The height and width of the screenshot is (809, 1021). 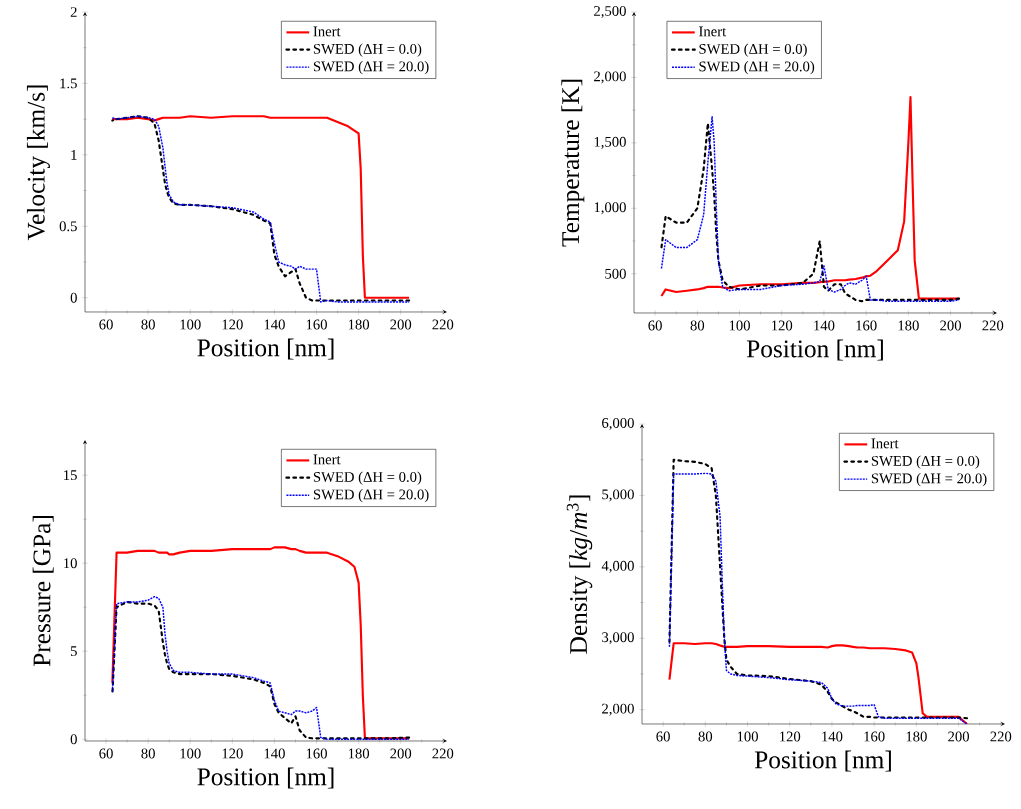 I want to click on y-tick-label: 1, so click(x=74, y=155).